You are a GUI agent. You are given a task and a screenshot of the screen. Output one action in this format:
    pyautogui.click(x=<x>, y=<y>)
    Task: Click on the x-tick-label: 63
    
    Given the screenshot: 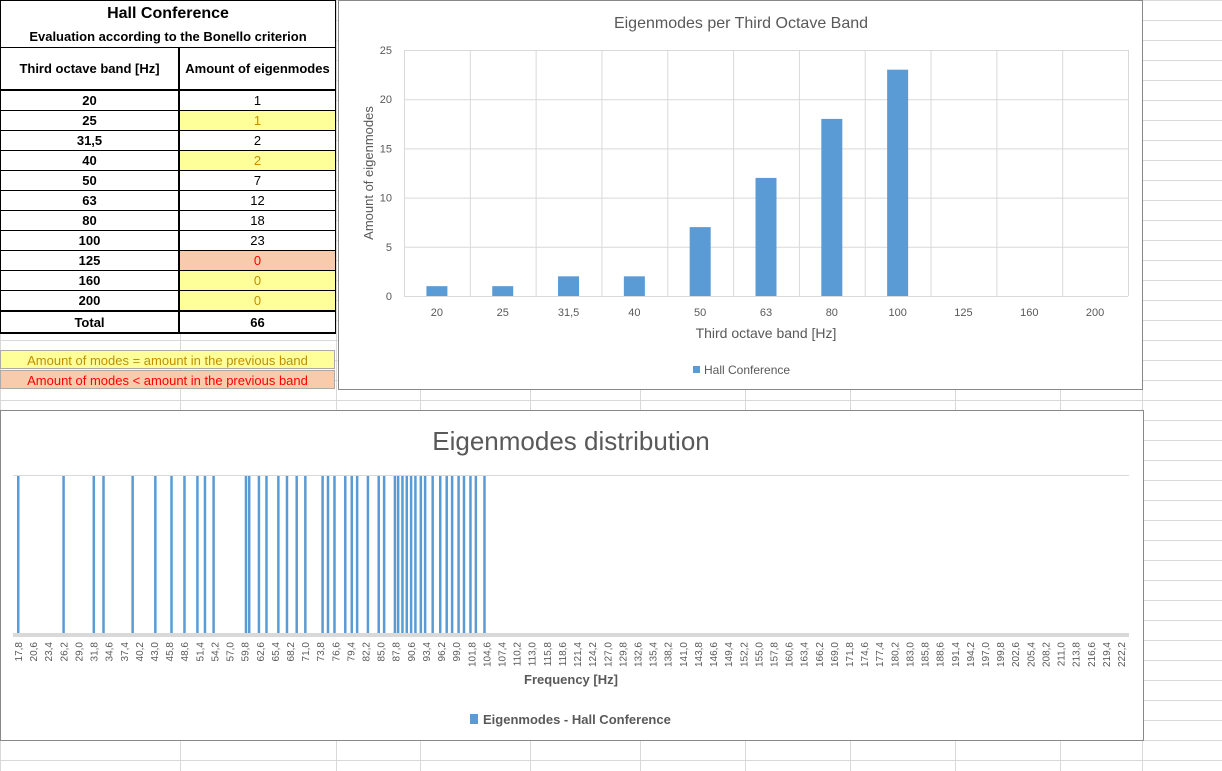 What is the action you would take?
    pyautogui.click(x=766, y=313)
    